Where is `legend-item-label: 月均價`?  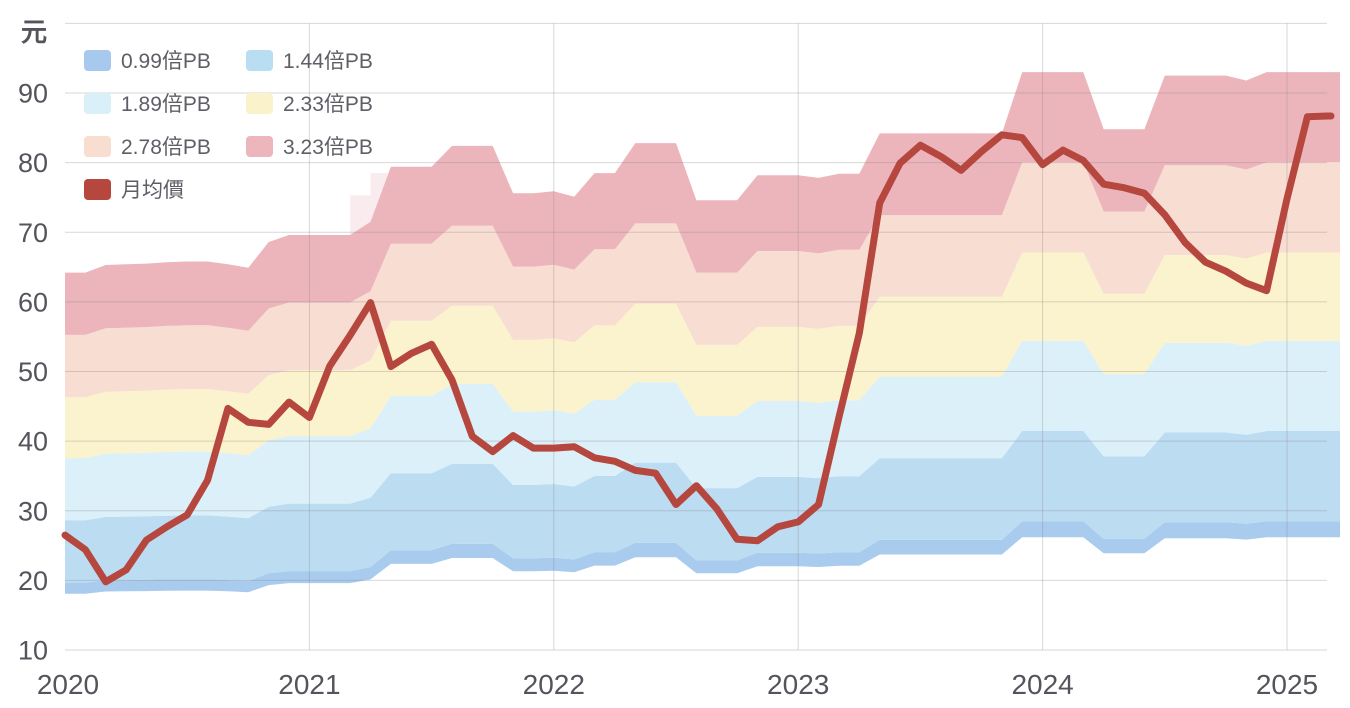
legend-item-label: 月均價 is located at coordinates (152, 190).